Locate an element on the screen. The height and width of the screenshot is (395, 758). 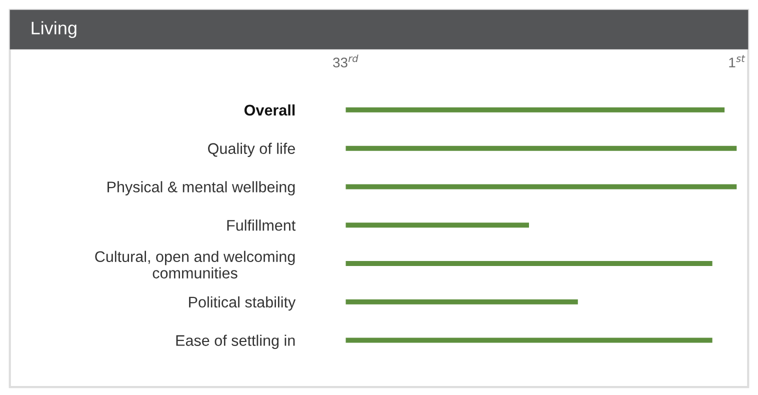
x-tick-label: 1$^{st}$ is located at coordinates (737, 61).